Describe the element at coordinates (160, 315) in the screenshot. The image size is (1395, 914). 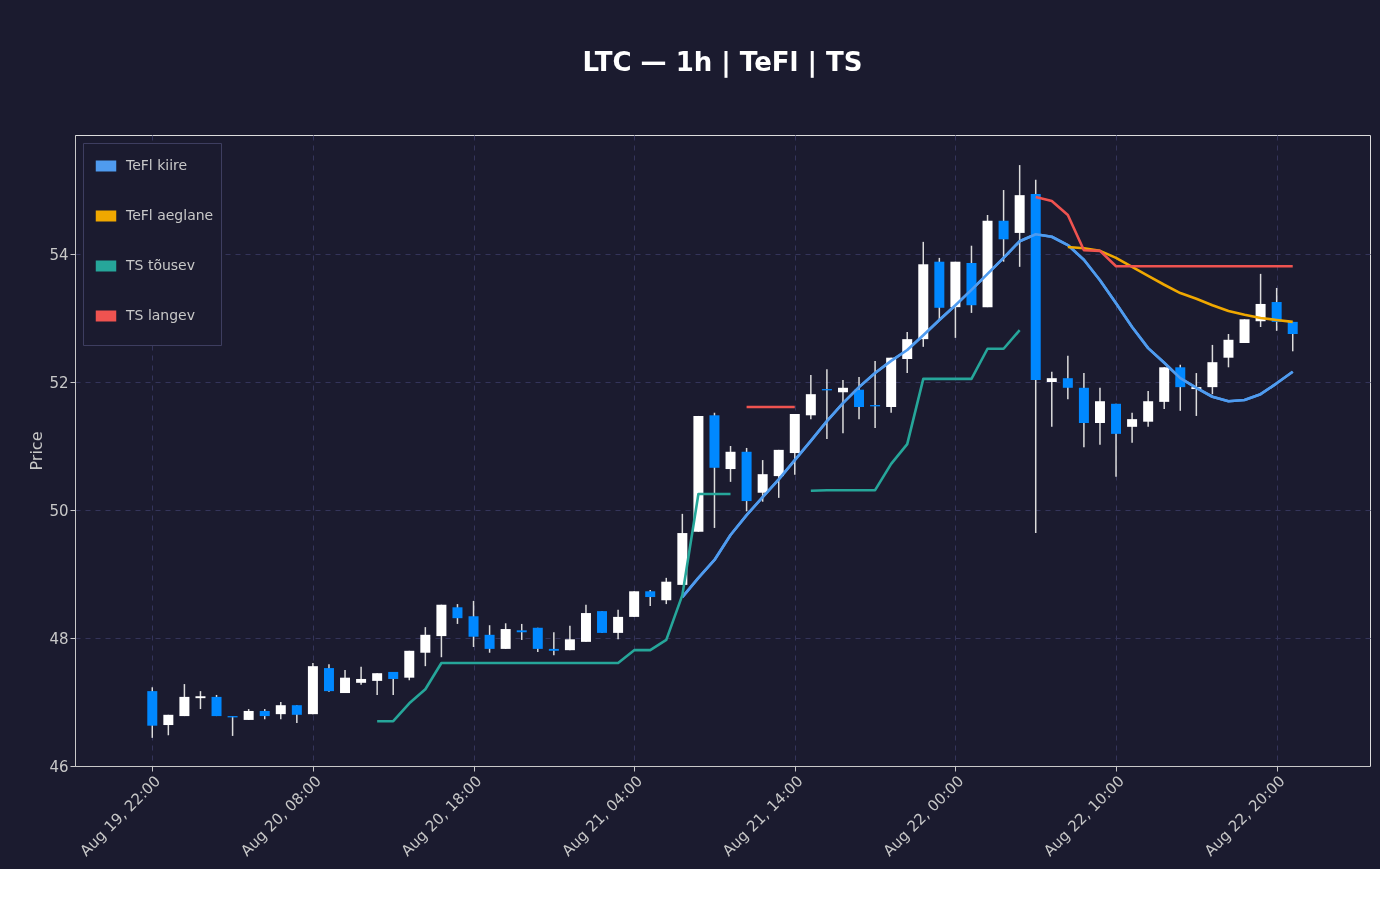
I see `legend-label: TS langev` at that location.